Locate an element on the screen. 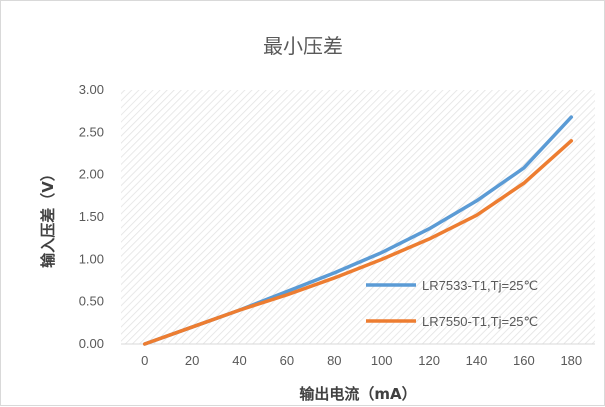 This screenshot has height=407, width=605. legend-label: LR7533-T1,Tj=25℃ is located at coordinates (480, 285).